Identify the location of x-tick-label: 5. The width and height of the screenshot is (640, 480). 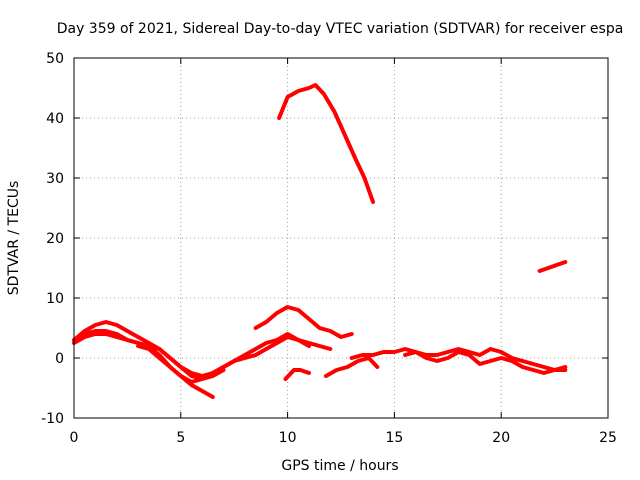
(180, 438).